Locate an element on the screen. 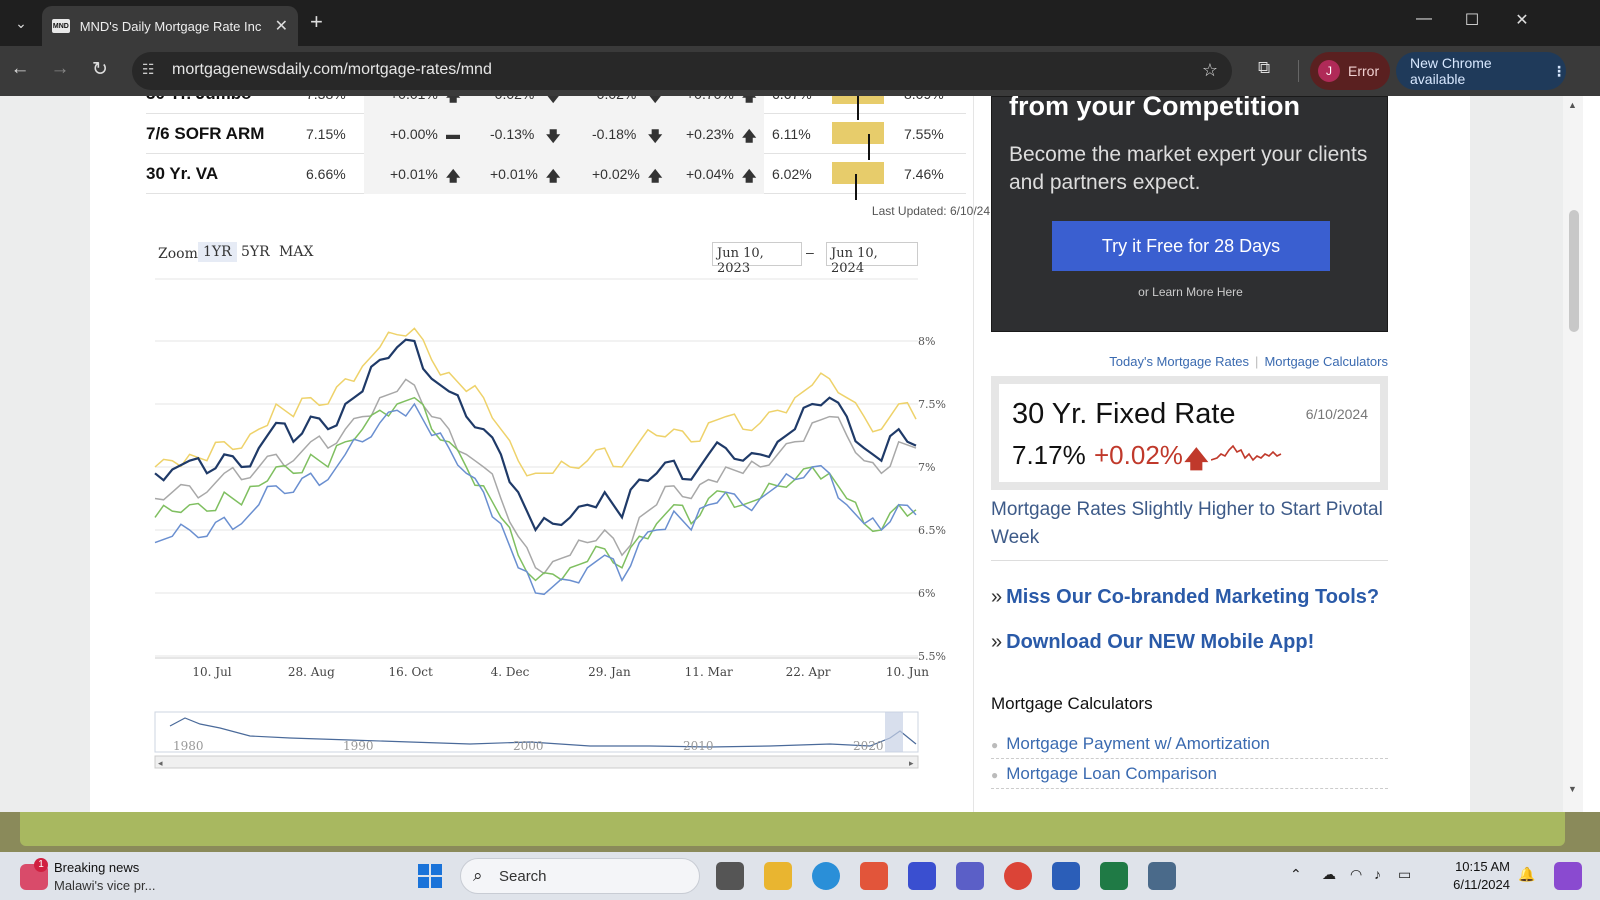 Image resolution: width=1600 pixels, height=900 pixels. edge-icon is located at coordinates (826, 876).